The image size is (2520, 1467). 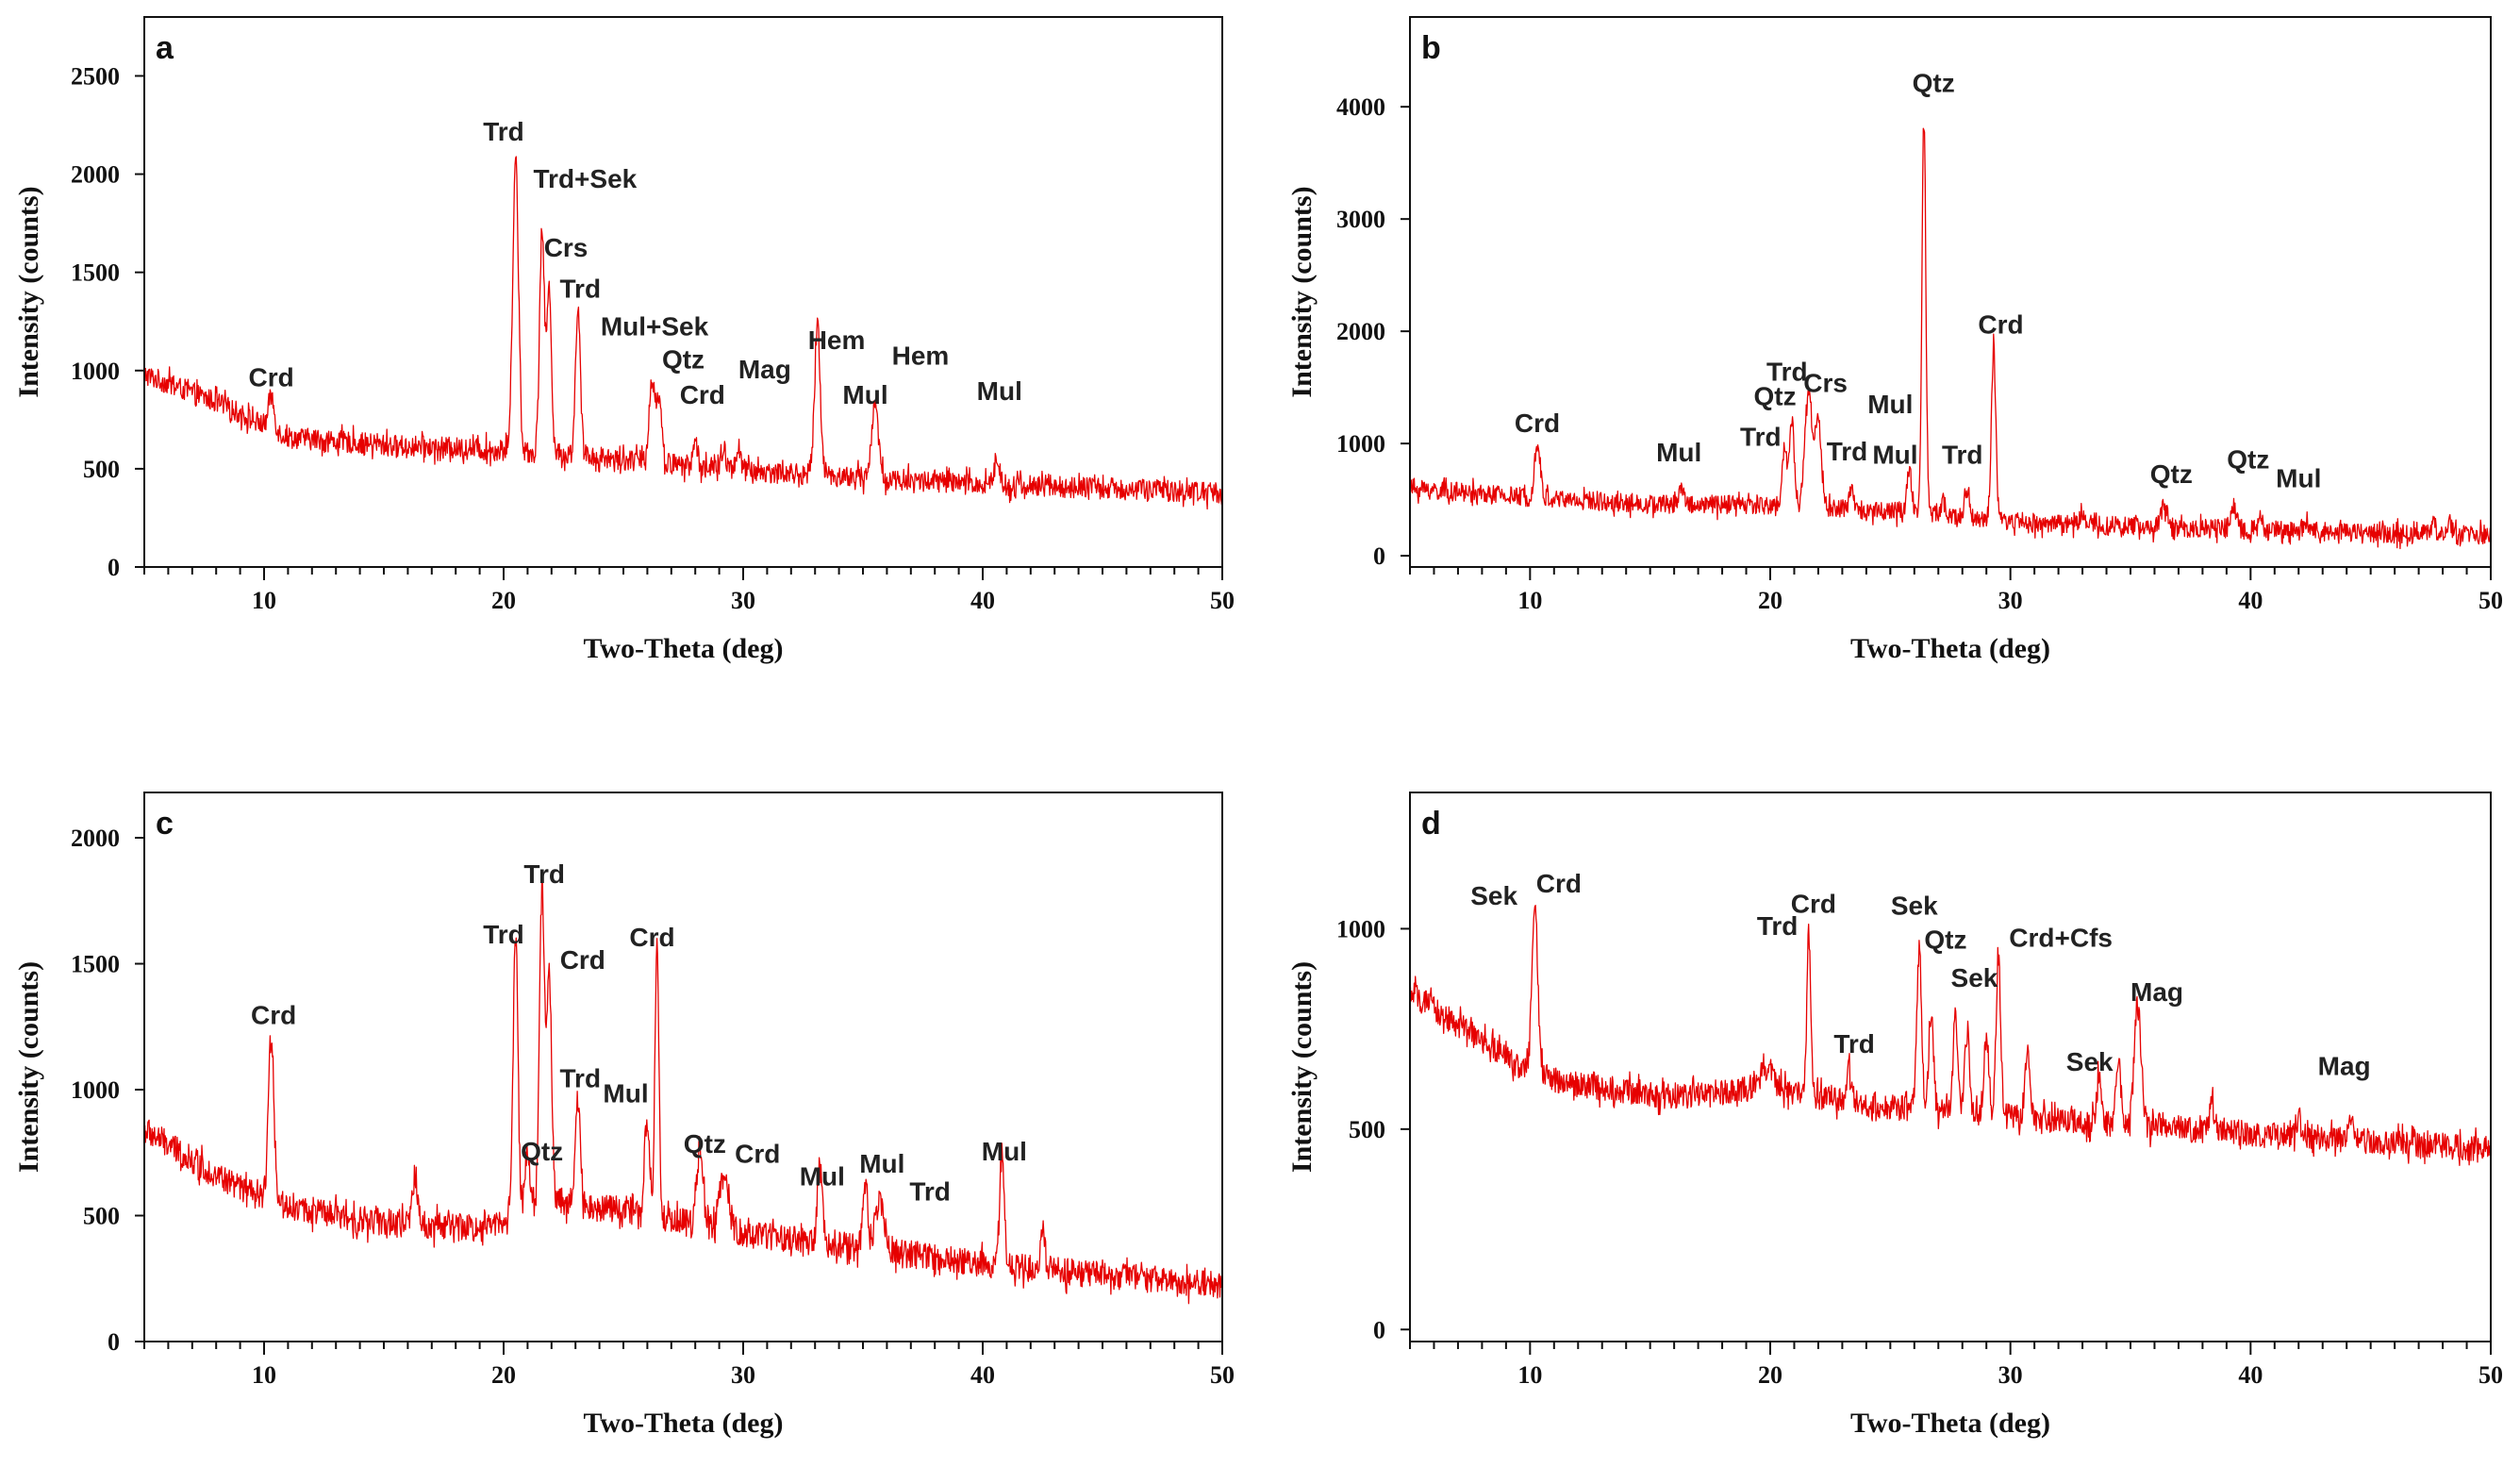 What do you see at coordinates (96, 76) in the screenshot?
I see `y-tick-label: 2500` at bounding box center [96, 76].